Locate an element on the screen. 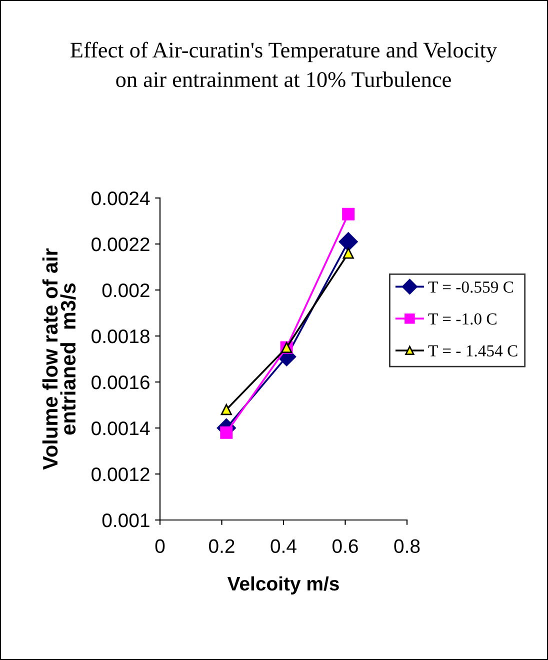 This screenshot has height=660, width=548. x-tick-label: 0.8 is located at coordinates (407, 546).